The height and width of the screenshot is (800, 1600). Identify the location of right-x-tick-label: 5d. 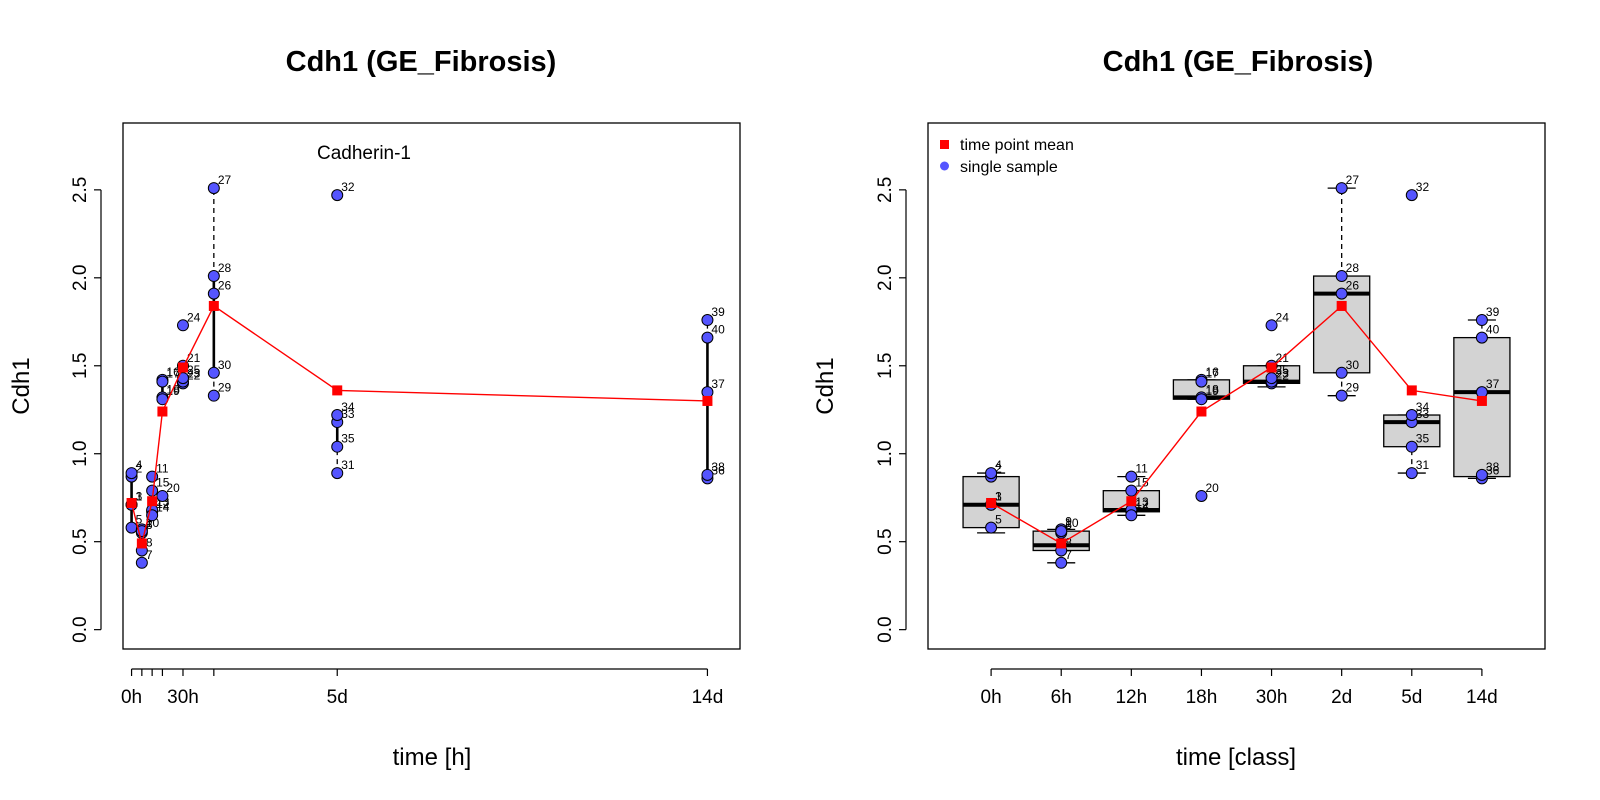
(1411, 697).